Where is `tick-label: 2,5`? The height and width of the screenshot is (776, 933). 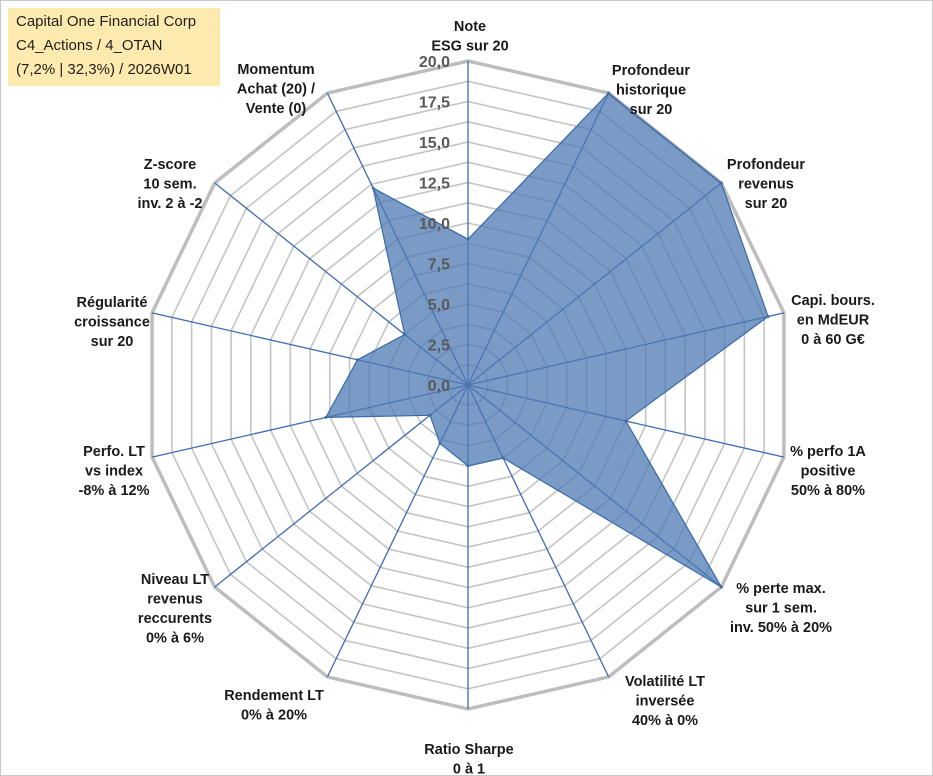
tick-label: 2,5 is located at coordinates (439, 346).